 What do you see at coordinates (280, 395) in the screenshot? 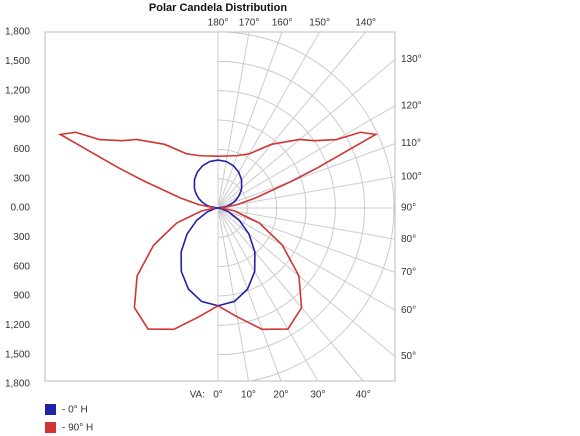
I see `angle-tick-label: 20°` at bounding box center [280, 395].